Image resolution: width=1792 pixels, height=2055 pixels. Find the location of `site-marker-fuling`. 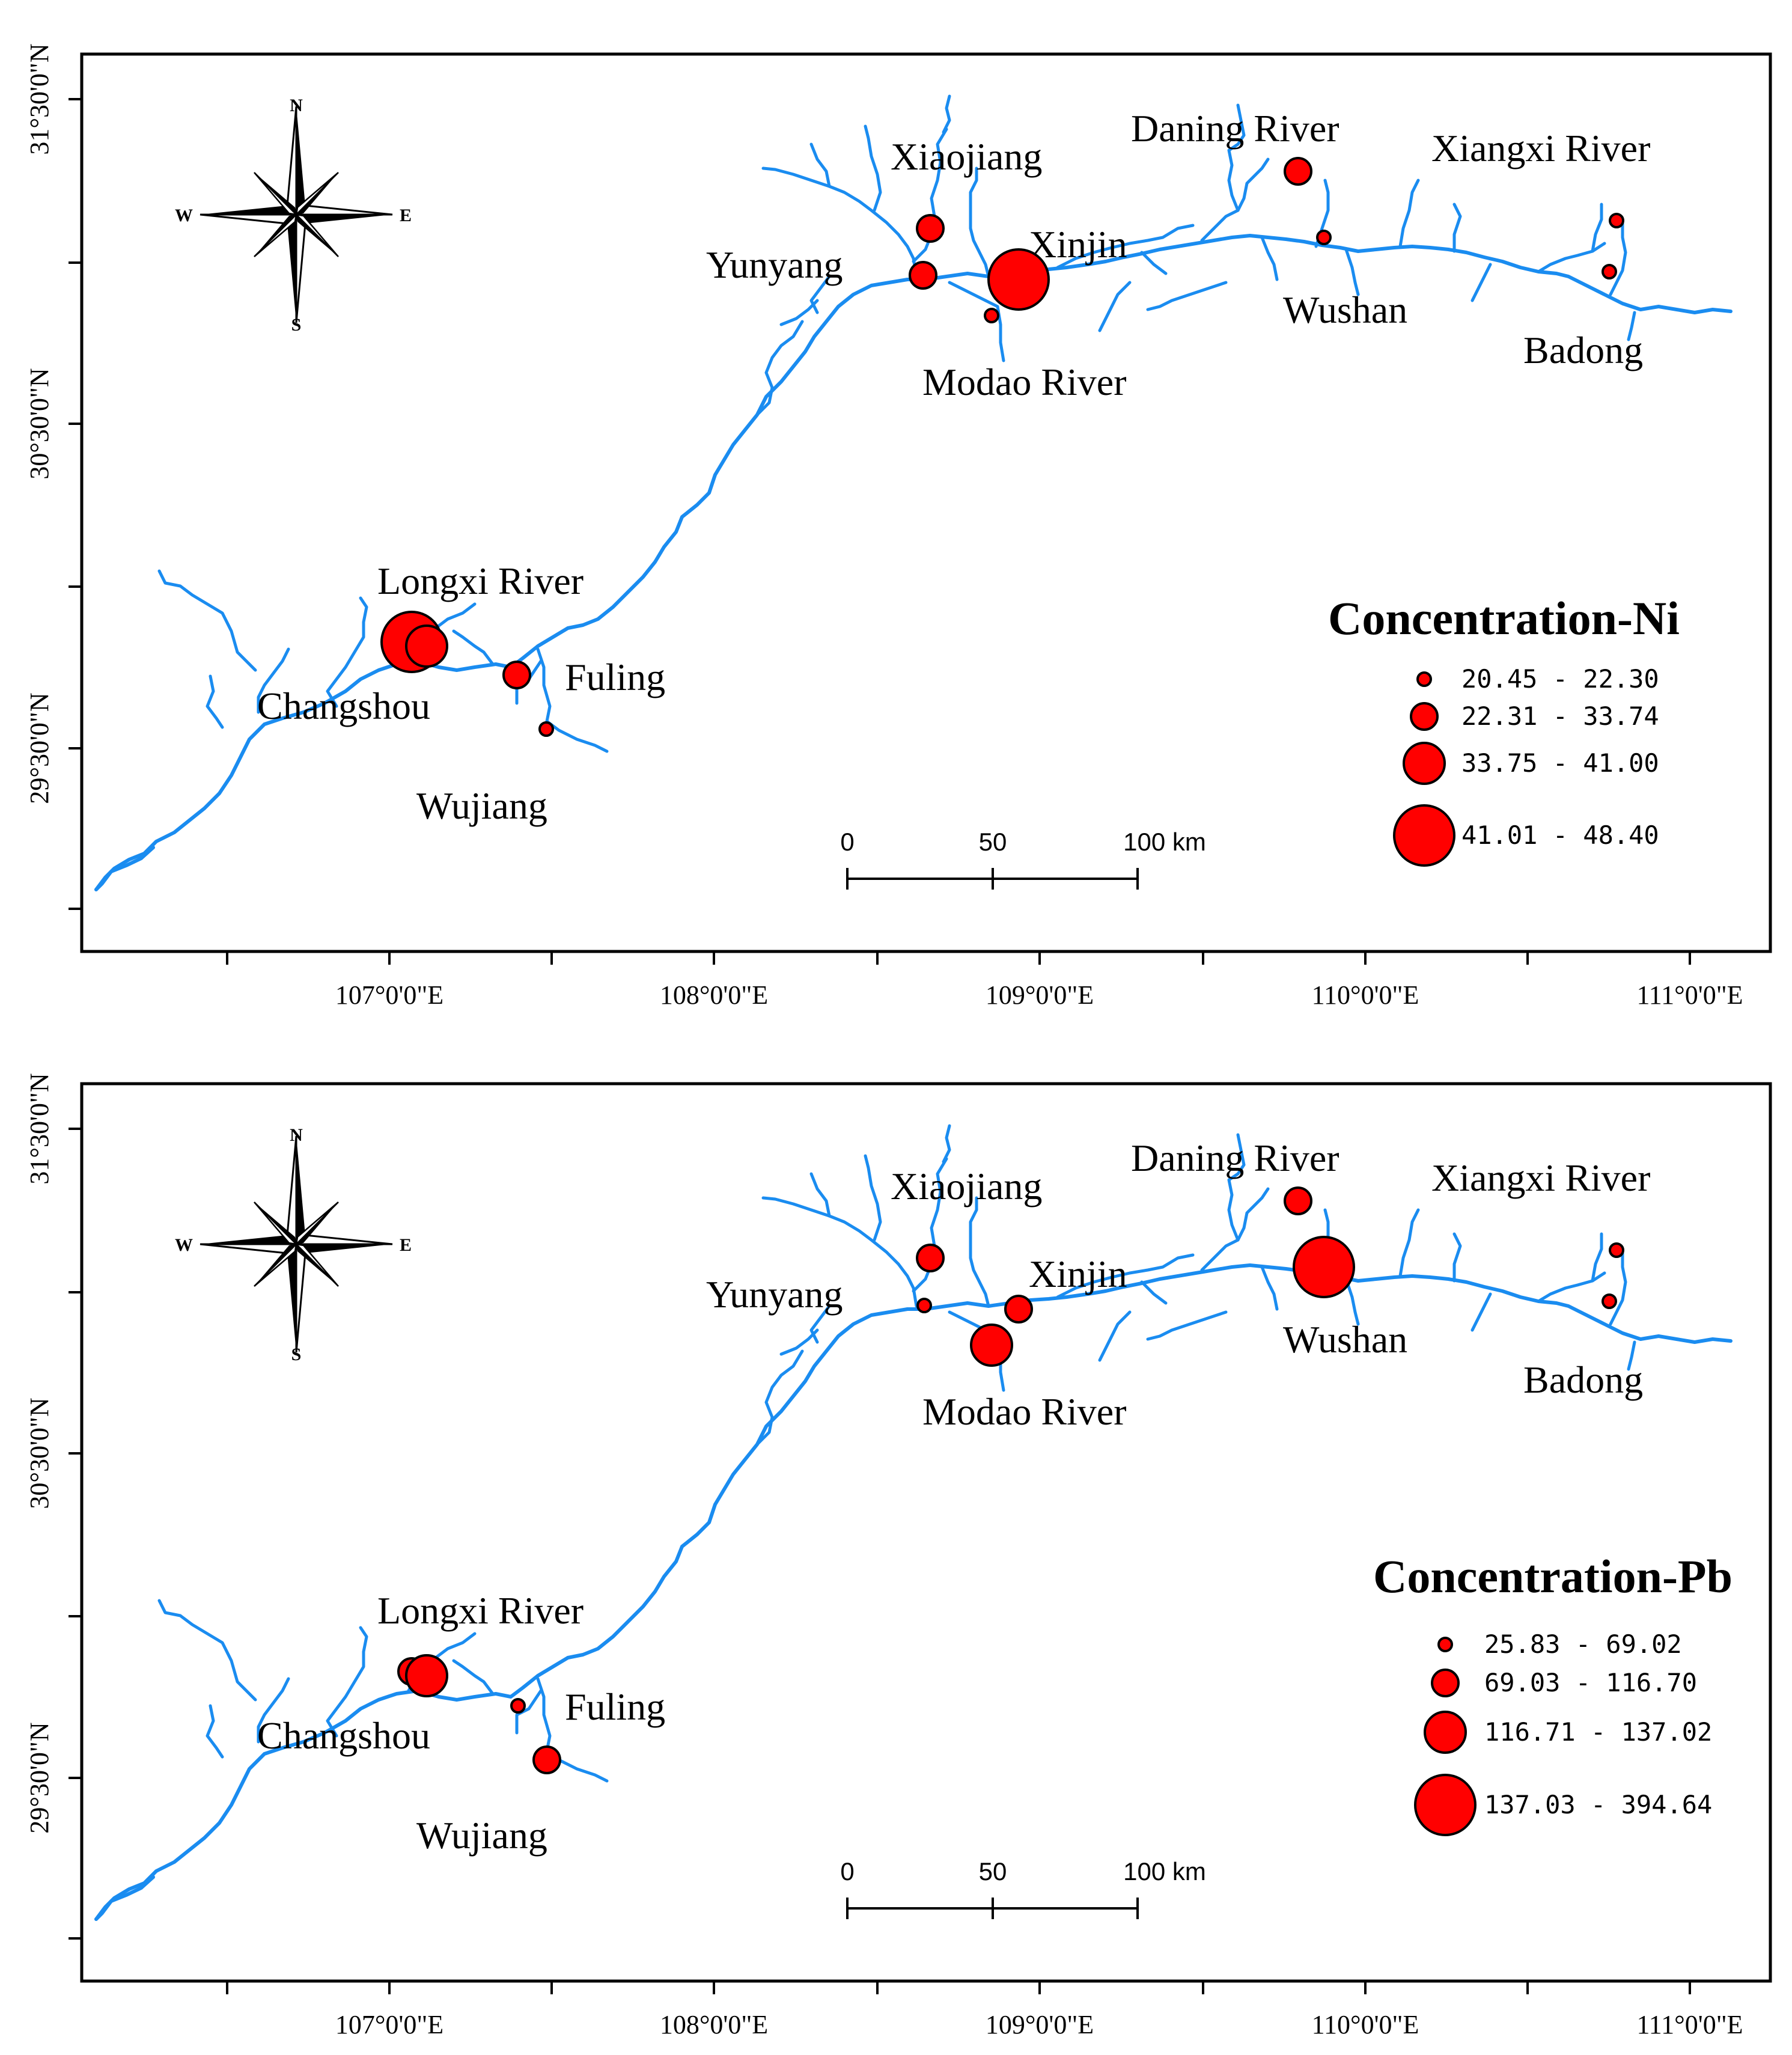

site-marker-fuling is located at coordinates (516, 675).